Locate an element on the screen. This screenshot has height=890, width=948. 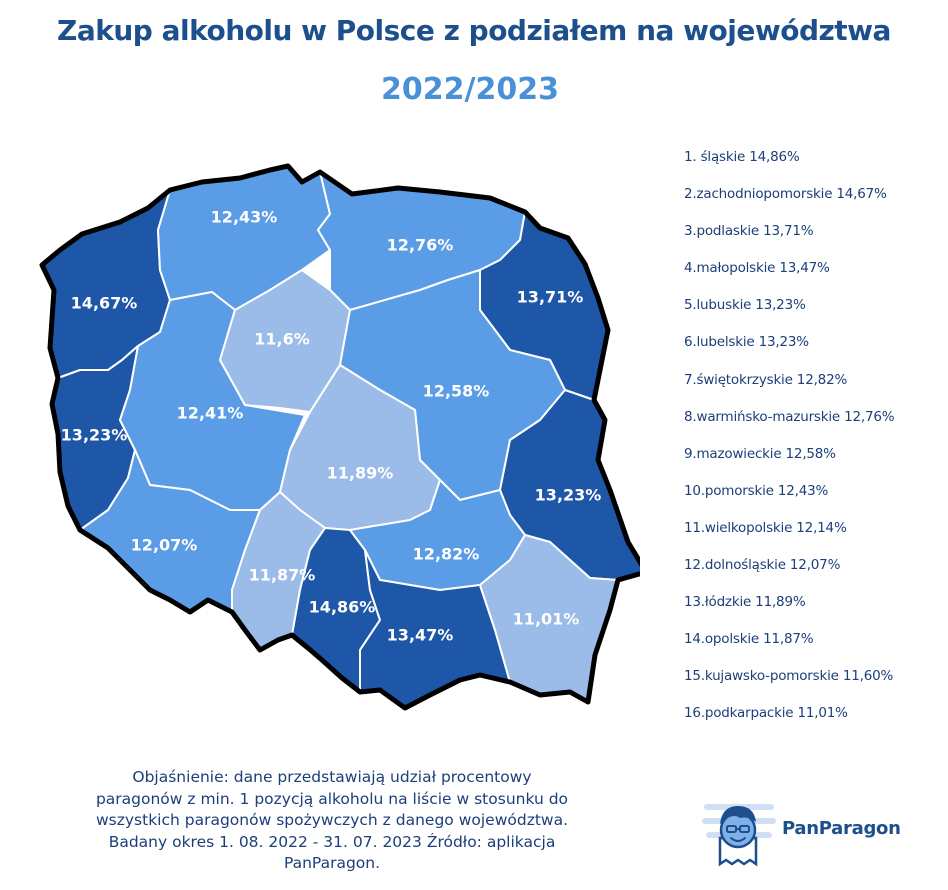
ranking-item: 15.kujawsko-pomorskie 11,60% is located at coordinates (789, 676).